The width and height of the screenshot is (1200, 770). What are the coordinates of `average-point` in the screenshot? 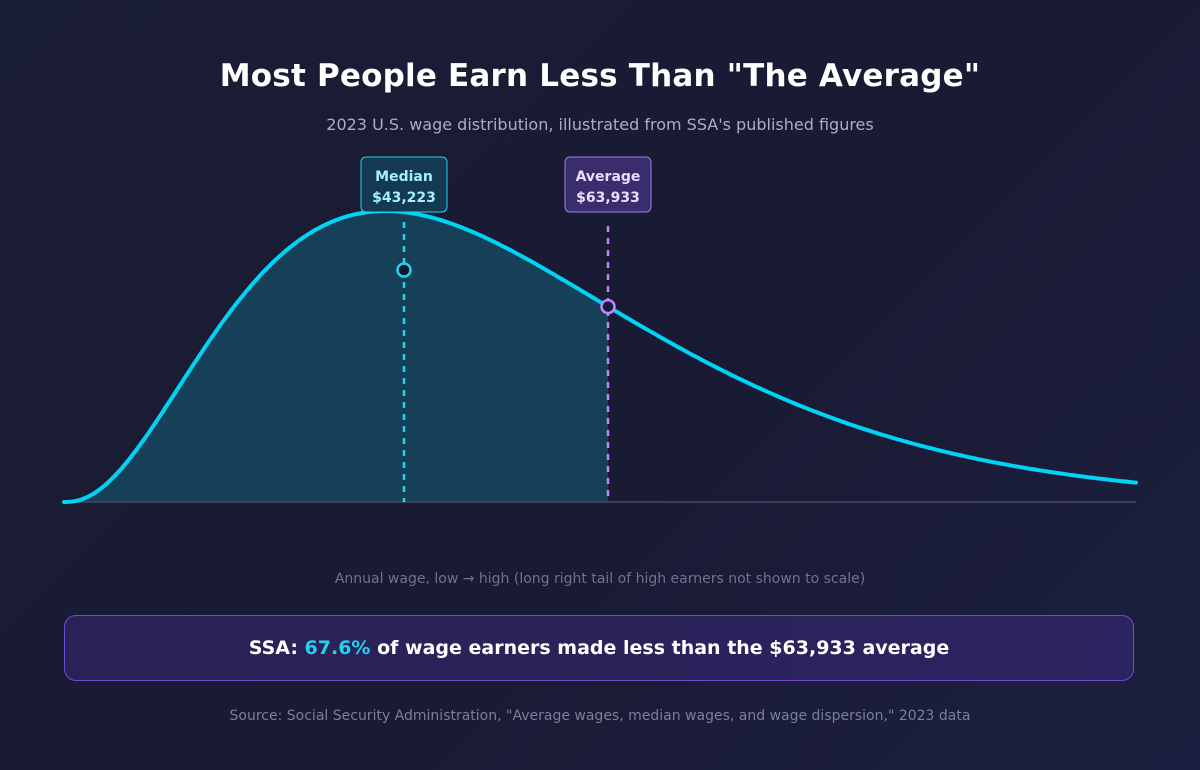 It's located at (608, 306).